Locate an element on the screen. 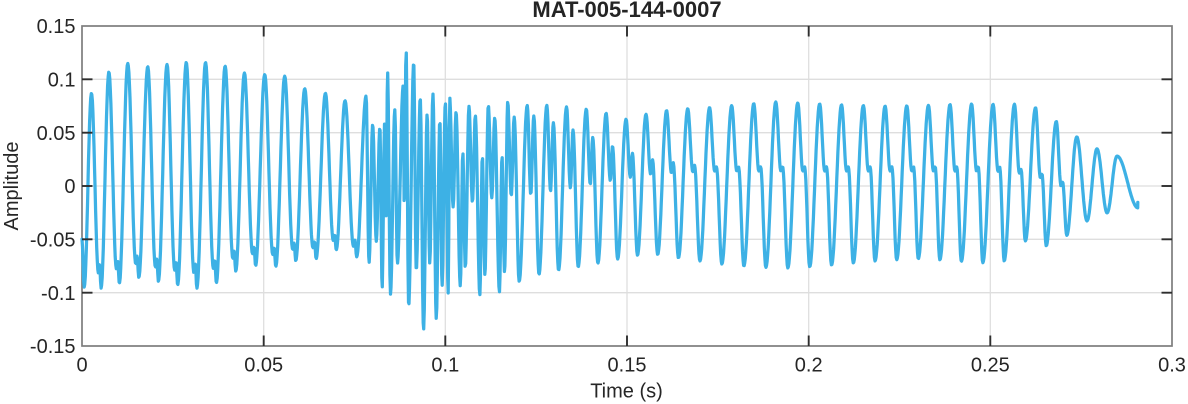  svg-text: MAT-005-144-0007 is located at coordinates (626, 11).